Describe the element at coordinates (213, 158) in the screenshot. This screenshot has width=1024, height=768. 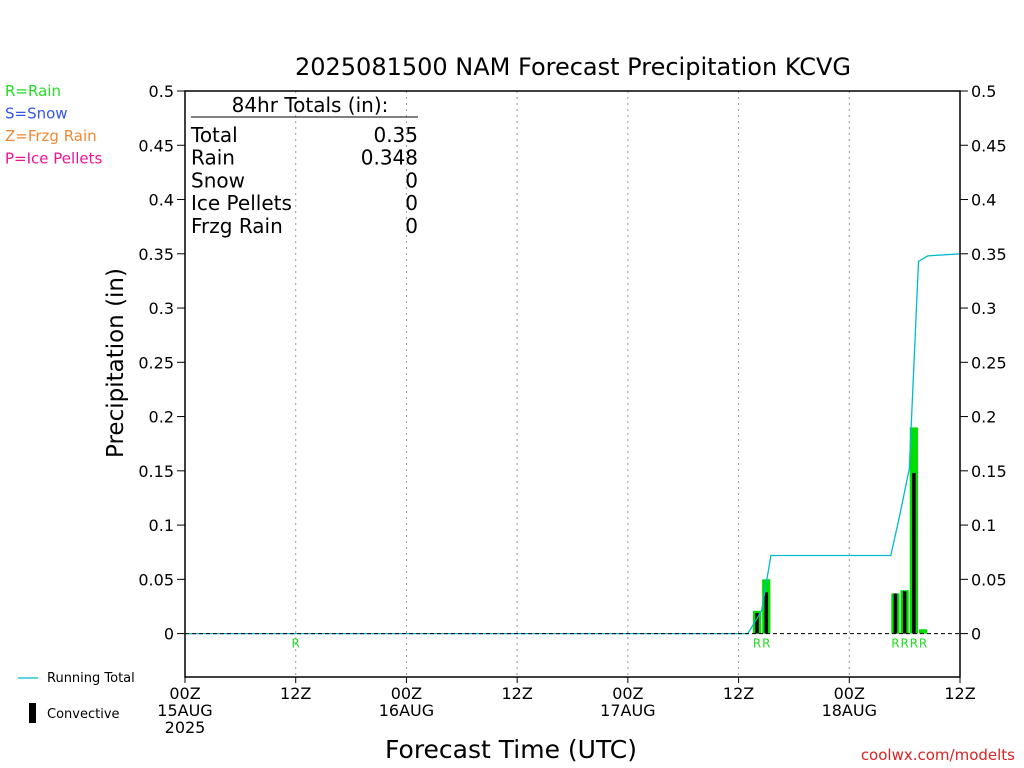
I see `totals-row-label: Rain` at that location.